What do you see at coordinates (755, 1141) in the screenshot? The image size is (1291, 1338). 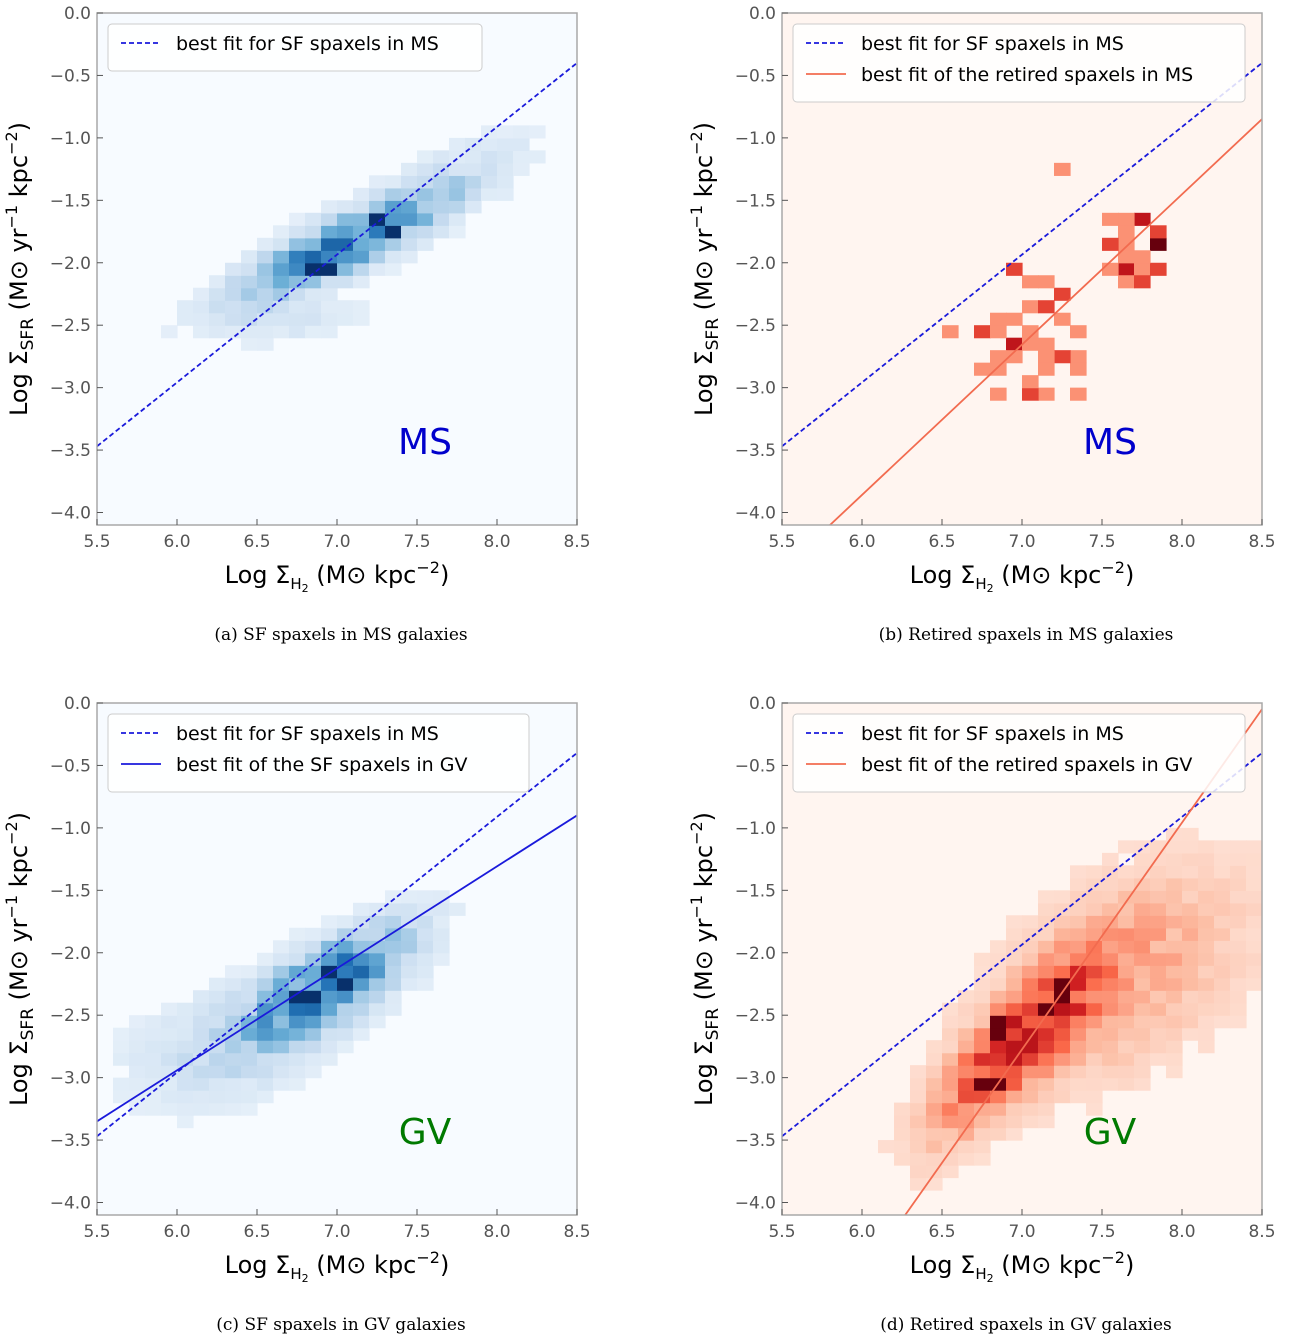 I see `y-tick-label: −3.5` at bounding box center [755, 1141].